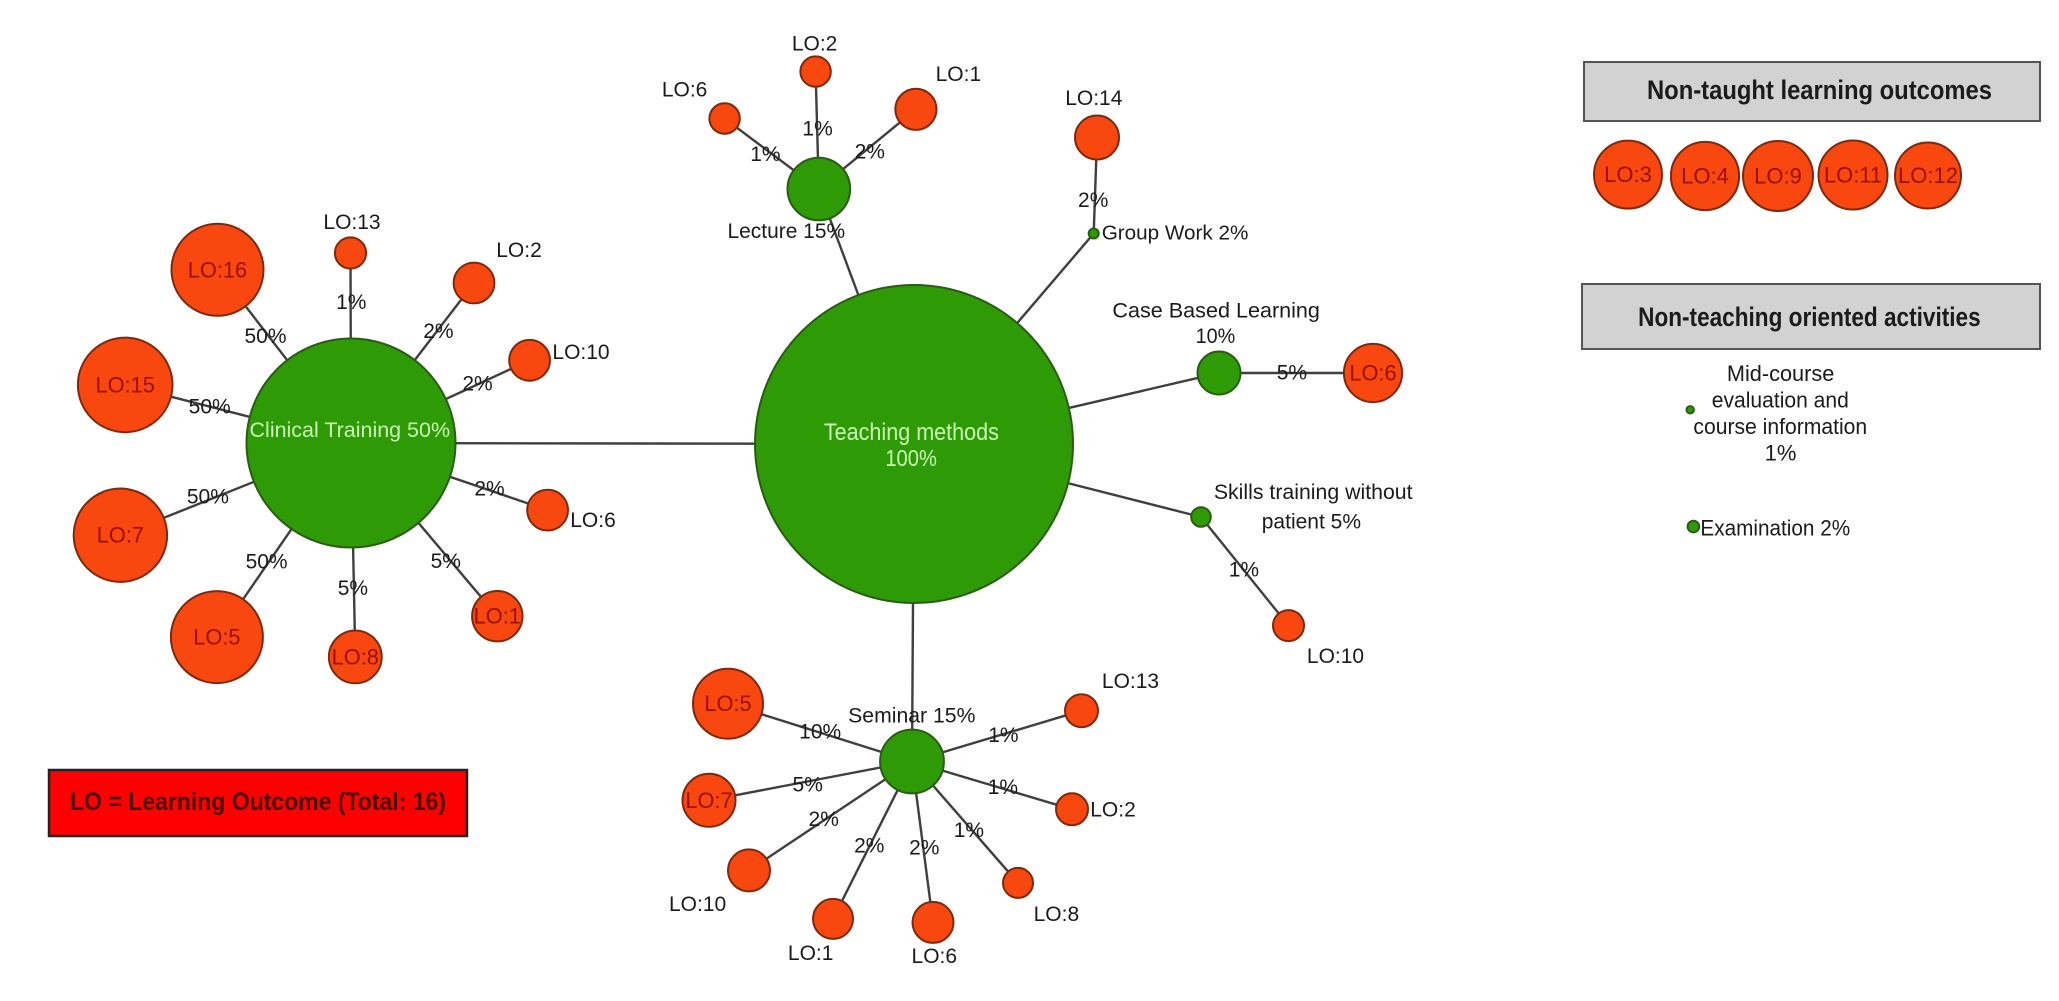 The width and height of the screenshot is (2059, 1001). Describe the element at coordinates (125, 384) in the screenshot. I see `svg-text: LO:15` at that location.